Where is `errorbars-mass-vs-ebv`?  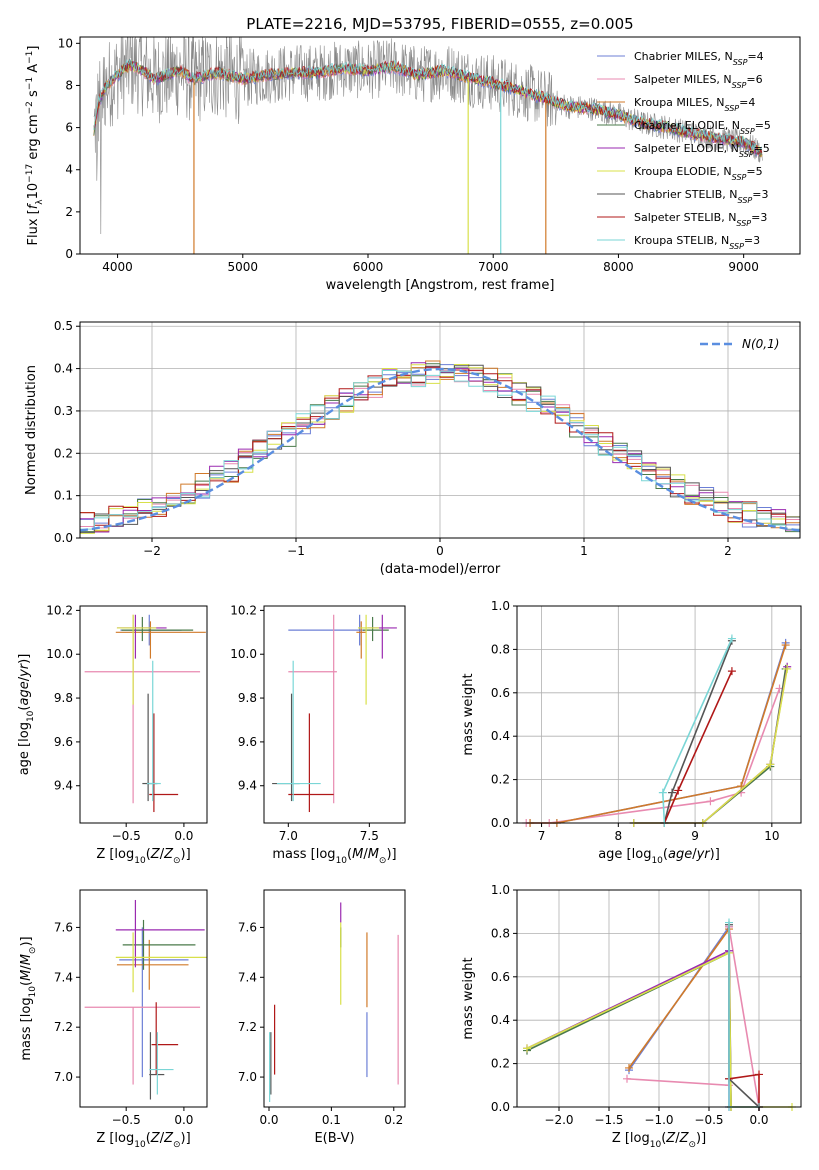 errorbars-mass-vs-ebv is located at coordinates (334, 1002).